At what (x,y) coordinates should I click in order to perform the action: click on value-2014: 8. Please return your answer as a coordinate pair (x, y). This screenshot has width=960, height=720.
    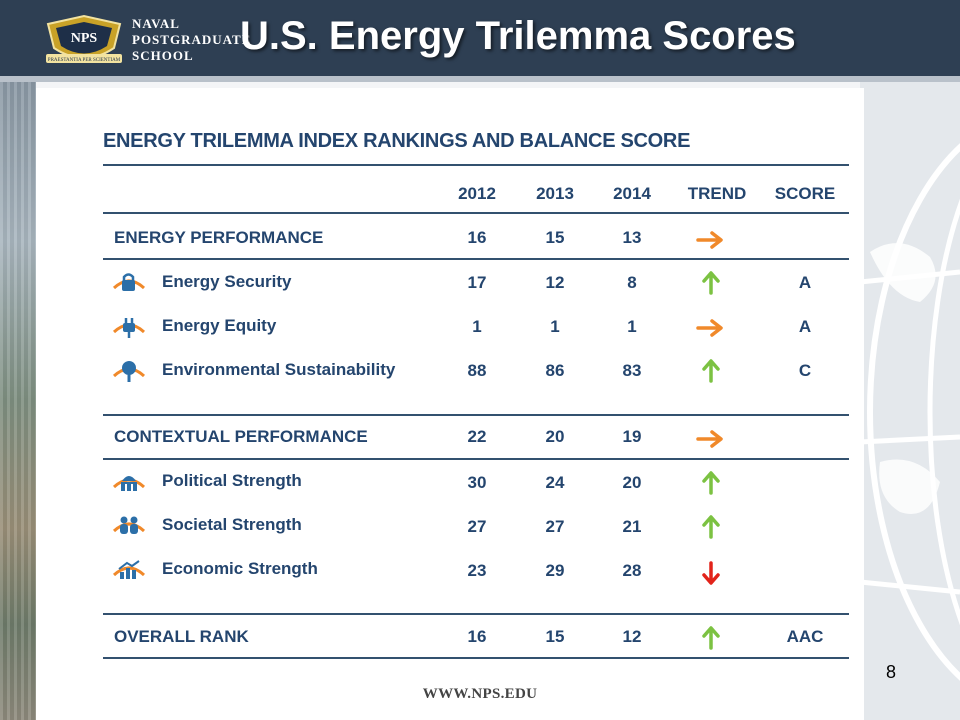
    Looking at the image, I should click on (632, 282).